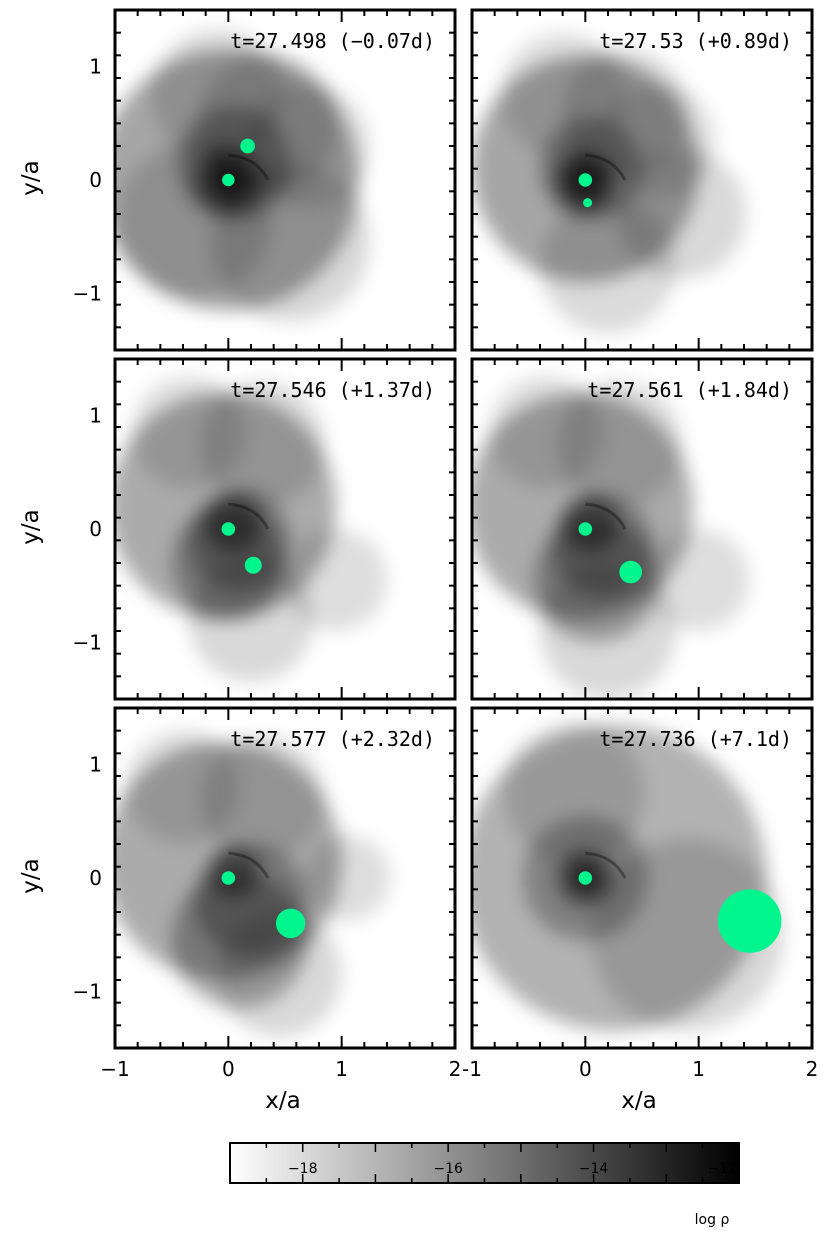 This screenshot has height=1234, width=830. Describe the element at coordinates (31, 526) in the screenshot. I see `y-axis-title-row2: y/a` at that location.